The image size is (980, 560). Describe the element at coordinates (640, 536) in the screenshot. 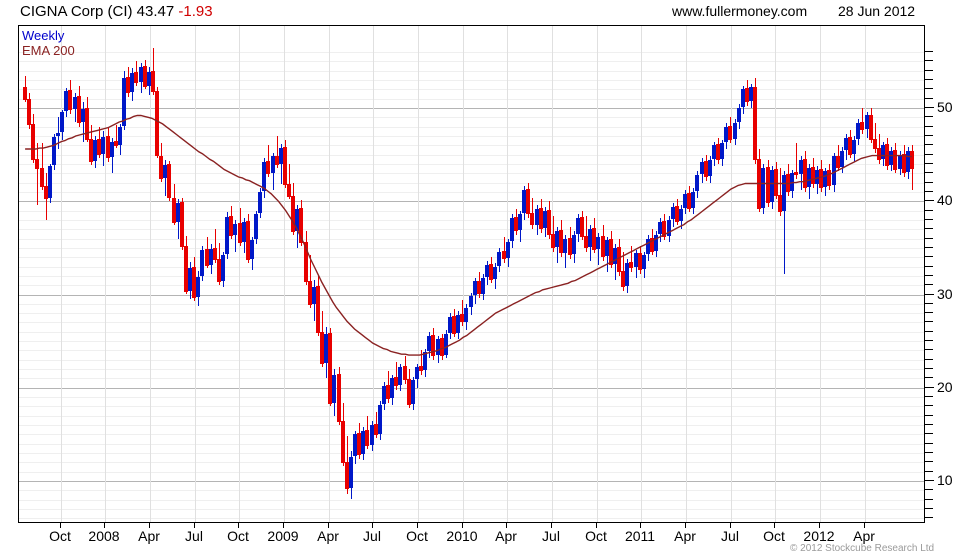

I see `x-axis-label: 2011` at that location.